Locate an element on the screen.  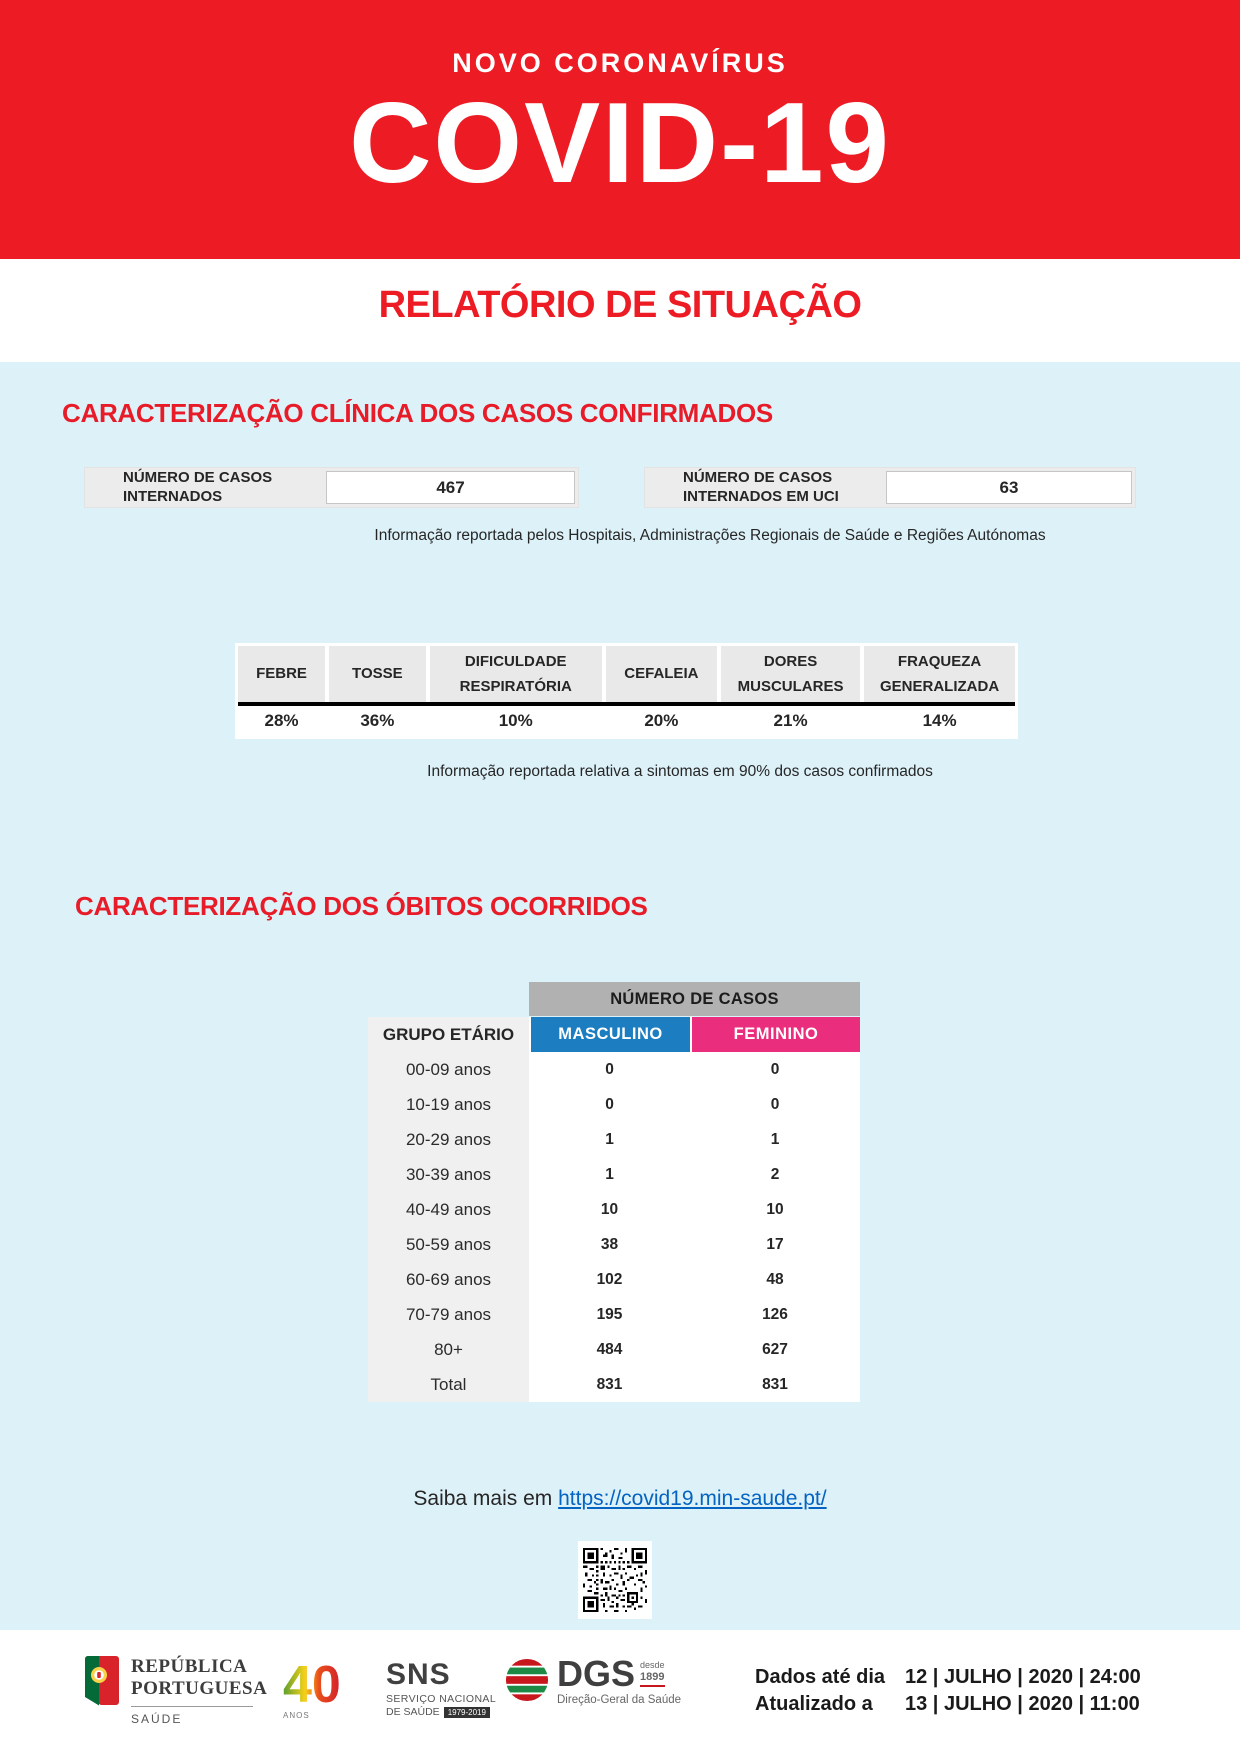
republica-portuguesa-logo: REPÚBLICA PORTUGUESA SAÚDE is located at coordinates (176, 1691).